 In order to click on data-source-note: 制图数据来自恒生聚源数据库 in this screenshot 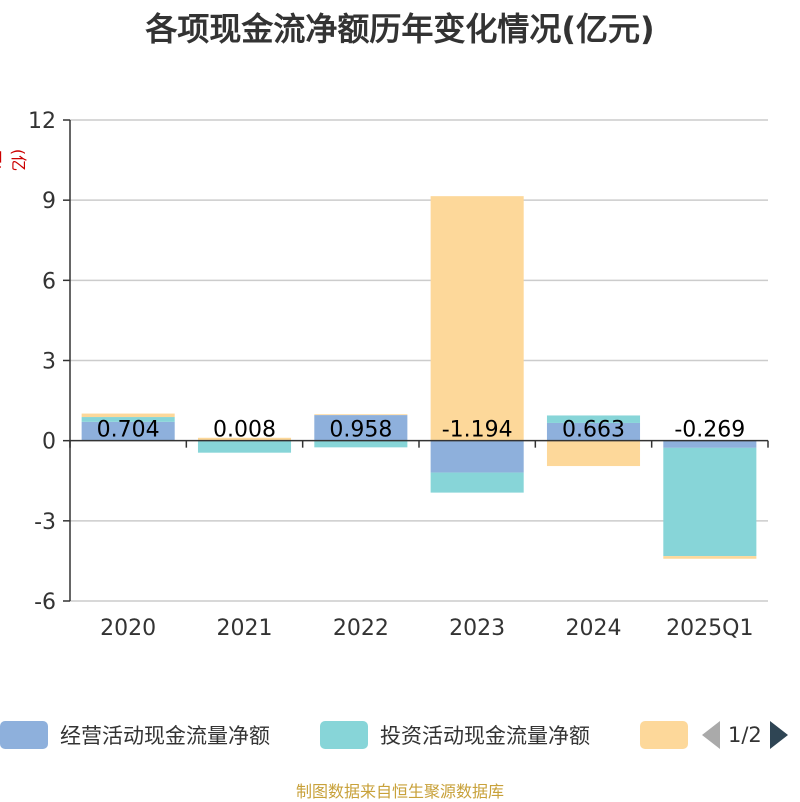, I will do `click(399, 791)`.